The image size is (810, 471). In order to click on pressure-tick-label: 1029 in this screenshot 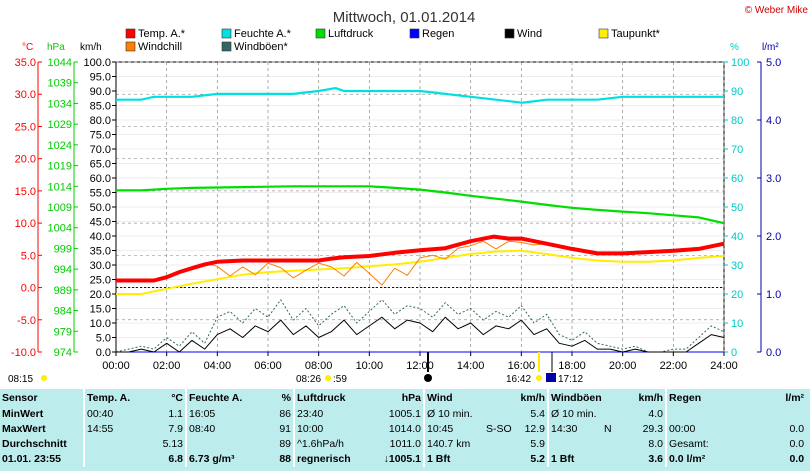, I will do `click(60, 125)`.